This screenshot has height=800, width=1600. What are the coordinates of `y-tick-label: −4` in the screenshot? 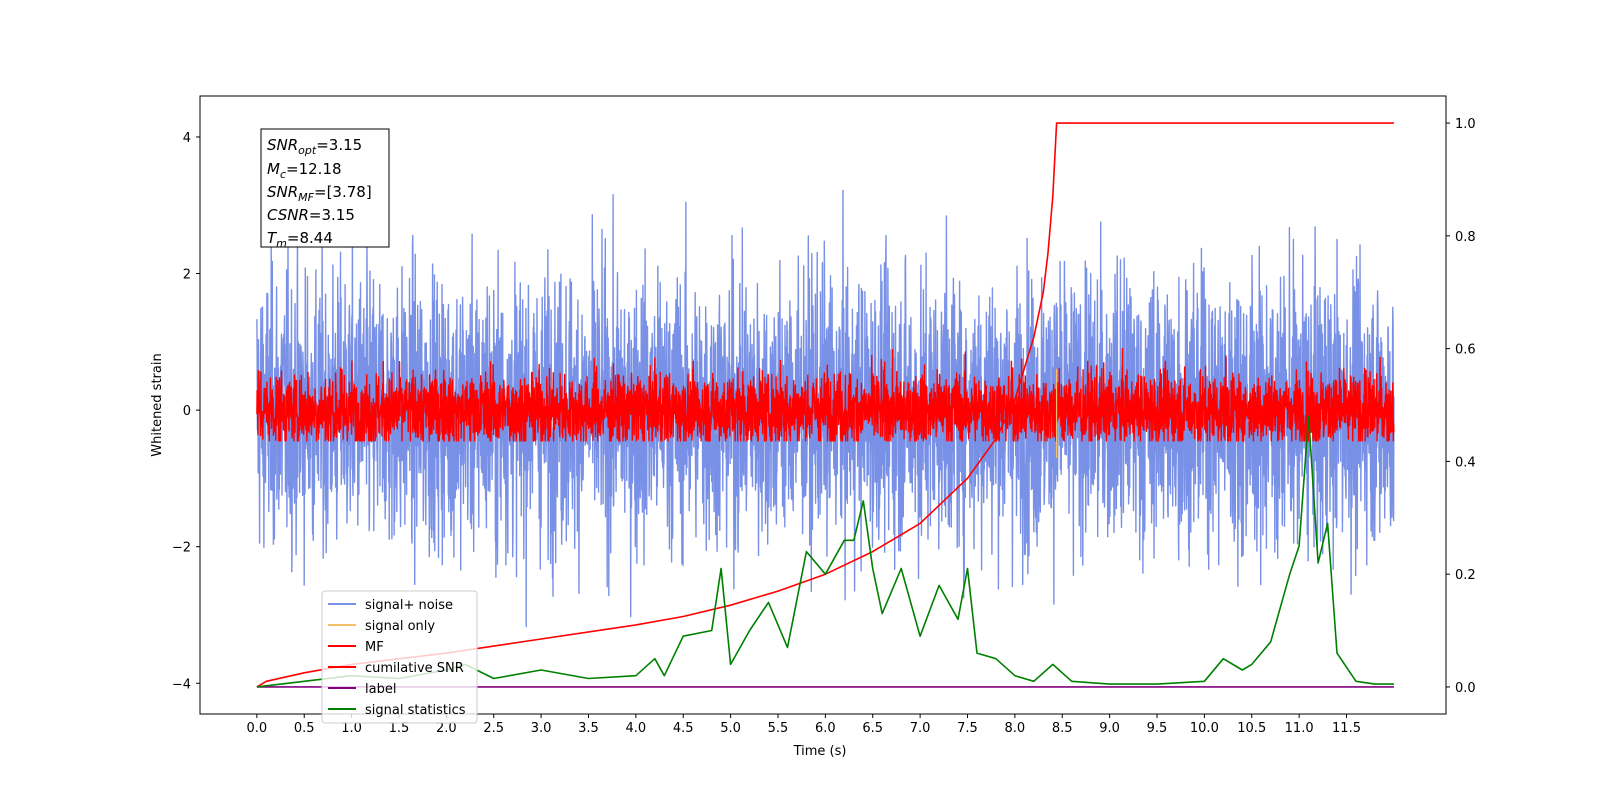 It's located at (181, 684).